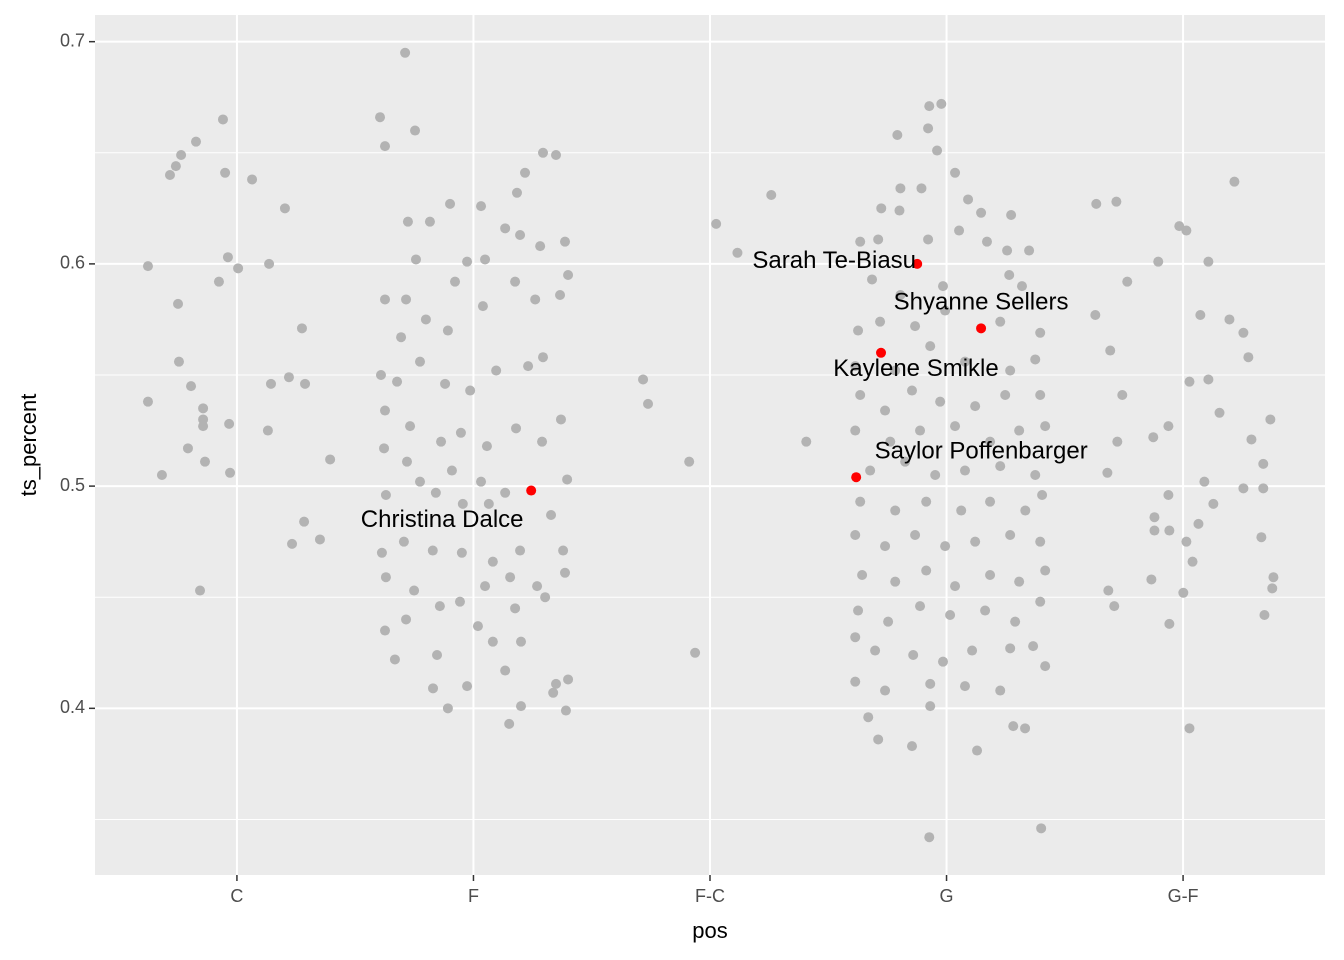 The width and height of the screenshot is (1344, 960). I want to click on point-label: Shyanne Sellers, so click(981, 302).